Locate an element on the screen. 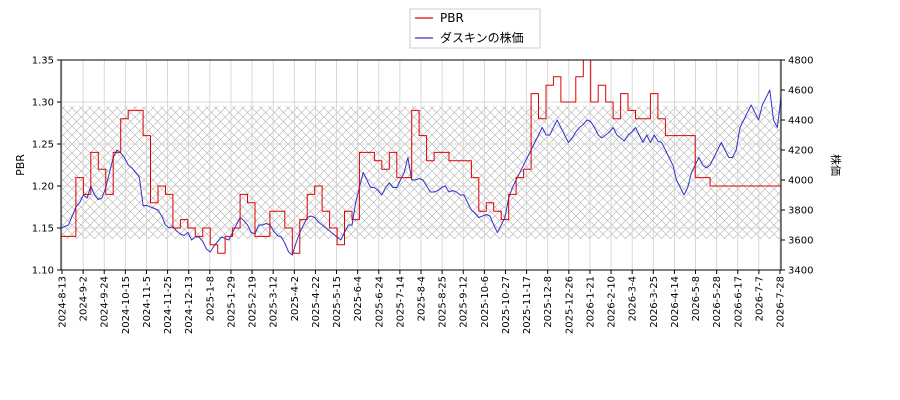  x-tick-label: 2025-4-22 is located at coordinates (316, 302).